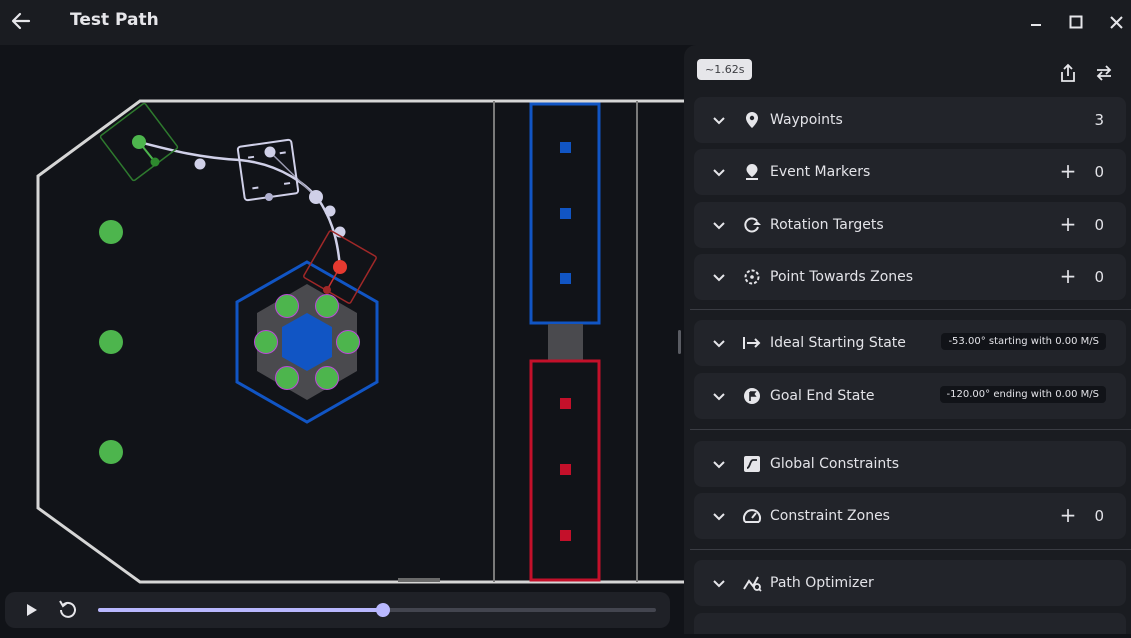 The width and height of the screenshot is (1131, 638). I want to click on reef, so click(307, 342).